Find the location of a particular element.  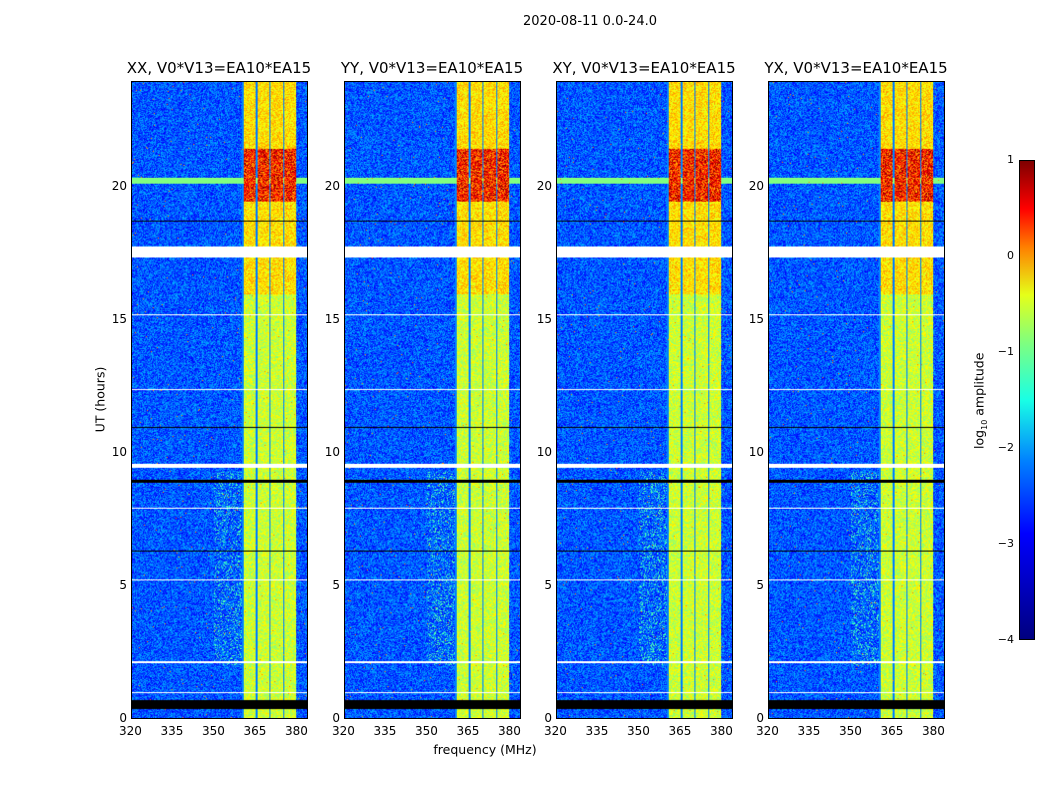

colorbar-label: log10 amplitude is located at coordinates (980, 400).